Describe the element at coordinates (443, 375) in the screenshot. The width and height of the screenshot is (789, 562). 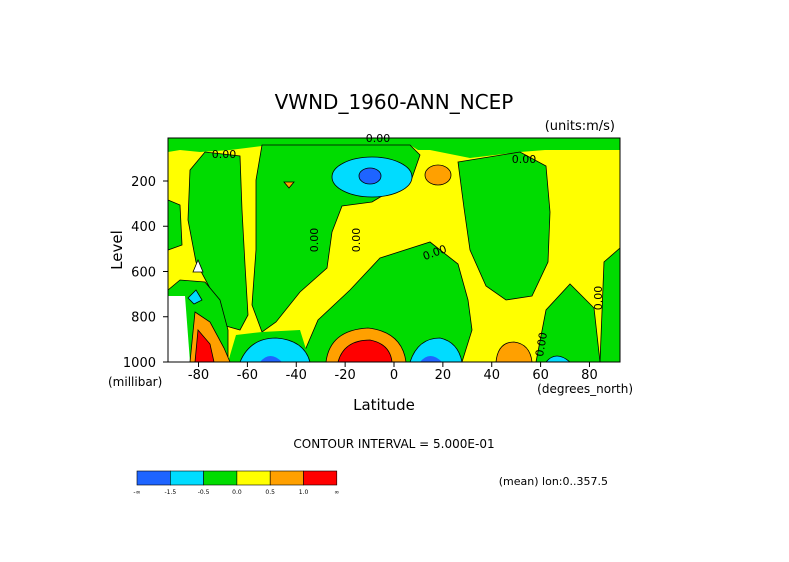
I see `x-tick-label: 20` at that location.